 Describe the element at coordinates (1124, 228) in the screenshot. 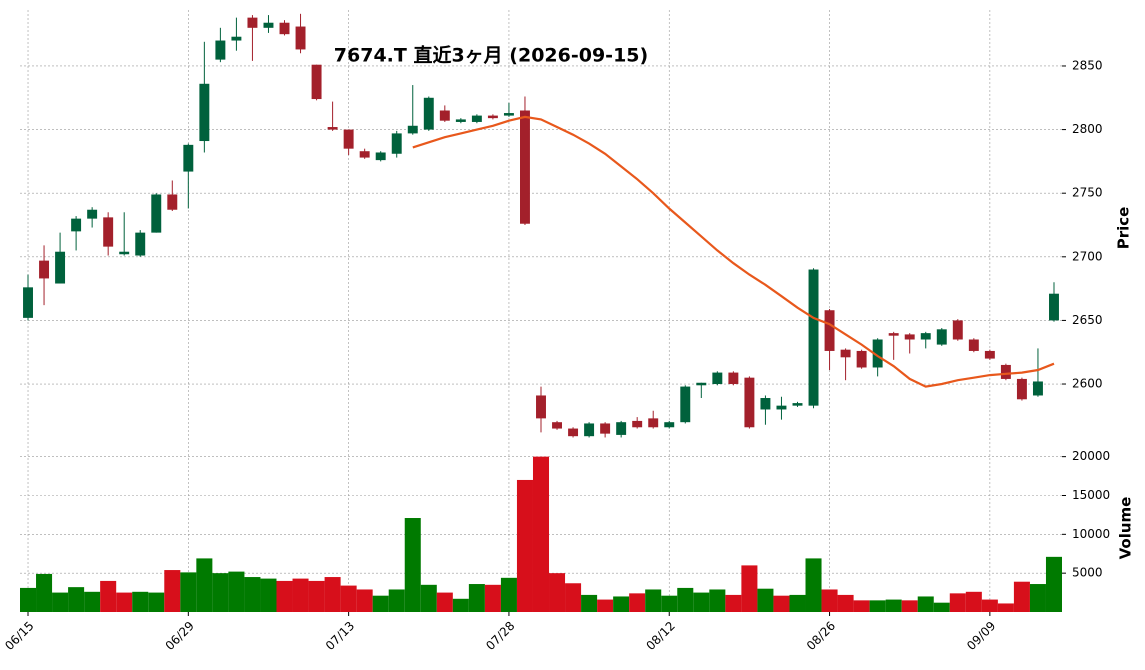

I see `y-axis-label: Price` at that location.